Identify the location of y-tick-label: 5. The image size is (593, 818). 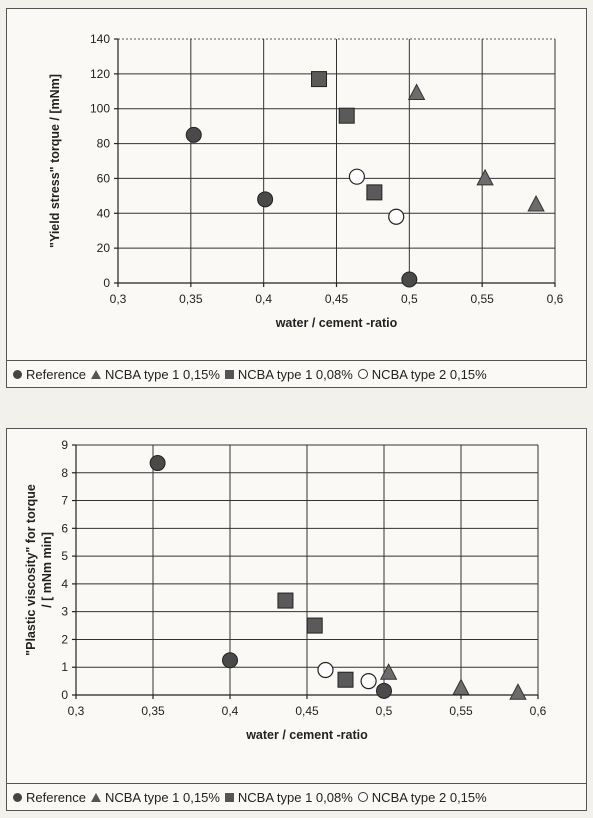
(64, 556).